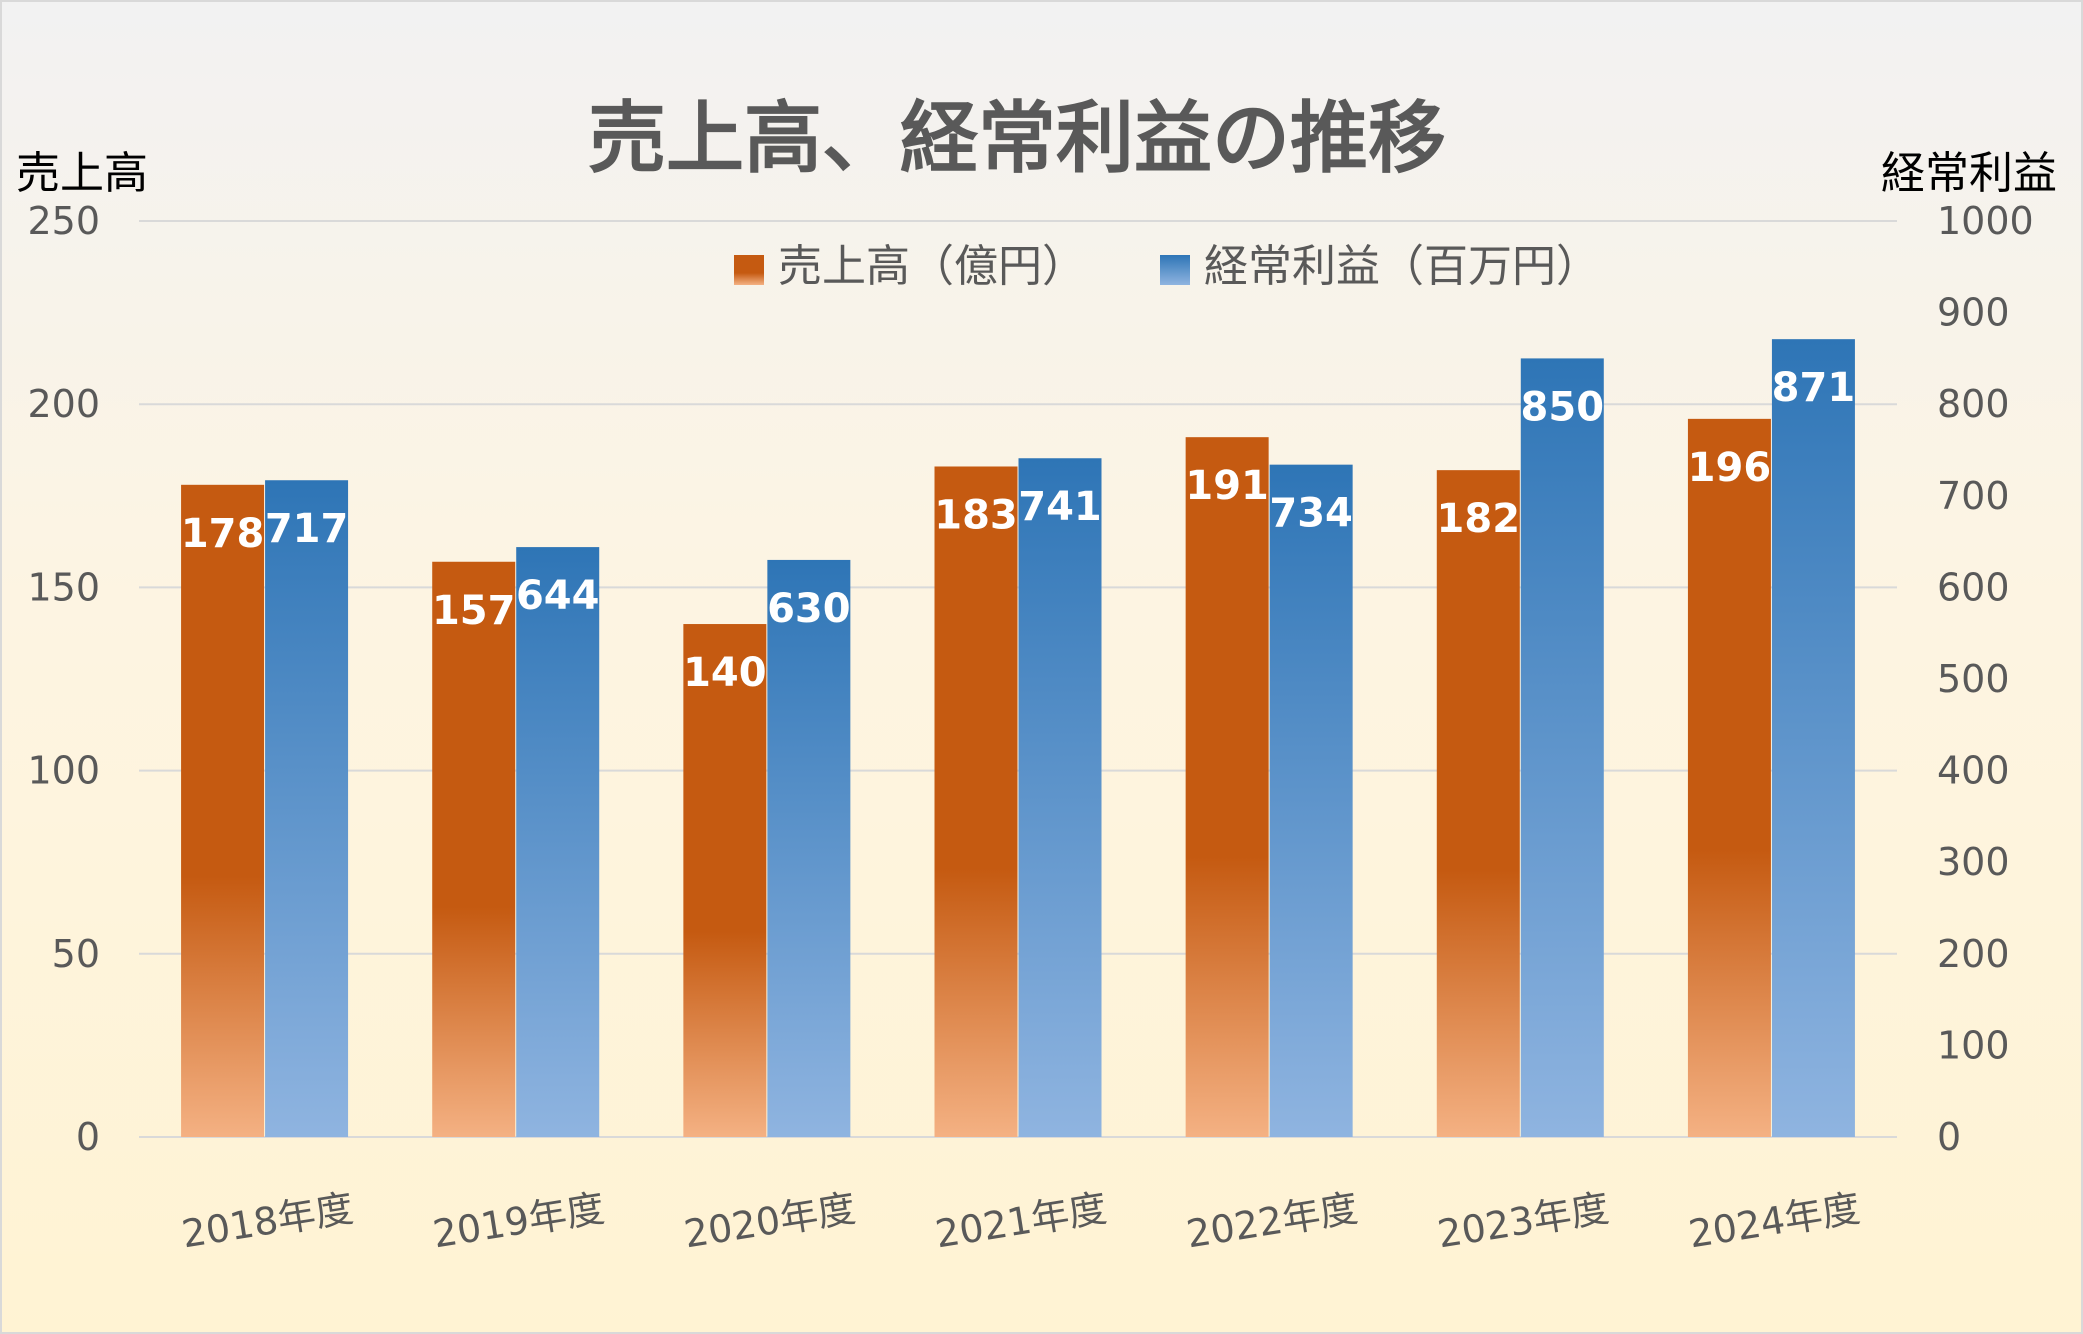 The image size is (2083, 1334). Describe the element at coordinates (1973, 771) in the screenshot. I see `y2-tick-label: 400` at that location.